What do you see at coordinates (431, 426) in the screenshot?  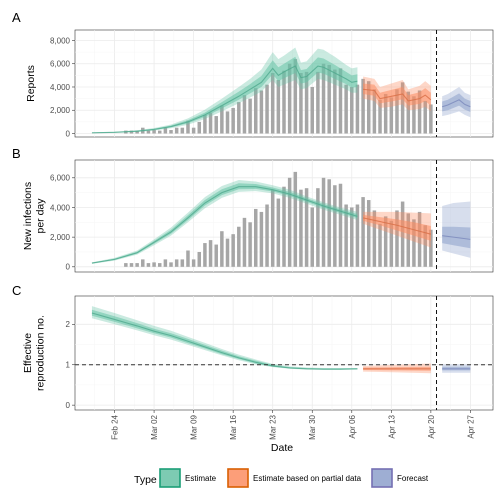 I see `x-tick-label: Apr 20` at bounding box center [431, 426].